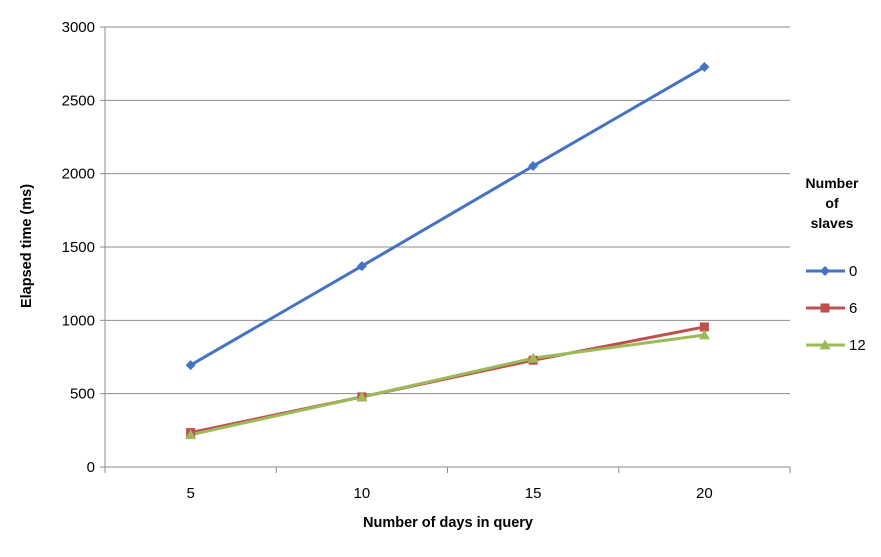 The width and height of the screenshot is (881, 557). What do you see at coordinates (27, 246) in the screenshot?
I see `y-axis-title: Elapsed time (ms)` at bounding box center [27, 246].